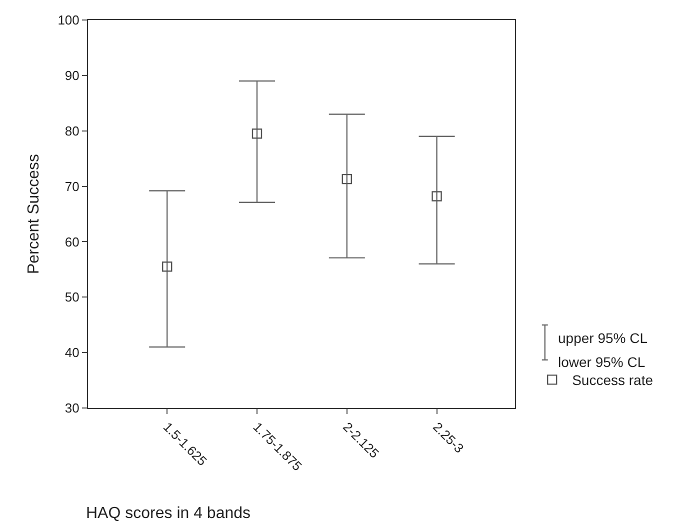  What do you see at coordinates (34, 214) in the screenshot?
I see `y-axis-title: Percent Success` at bounding box center [34, 214].